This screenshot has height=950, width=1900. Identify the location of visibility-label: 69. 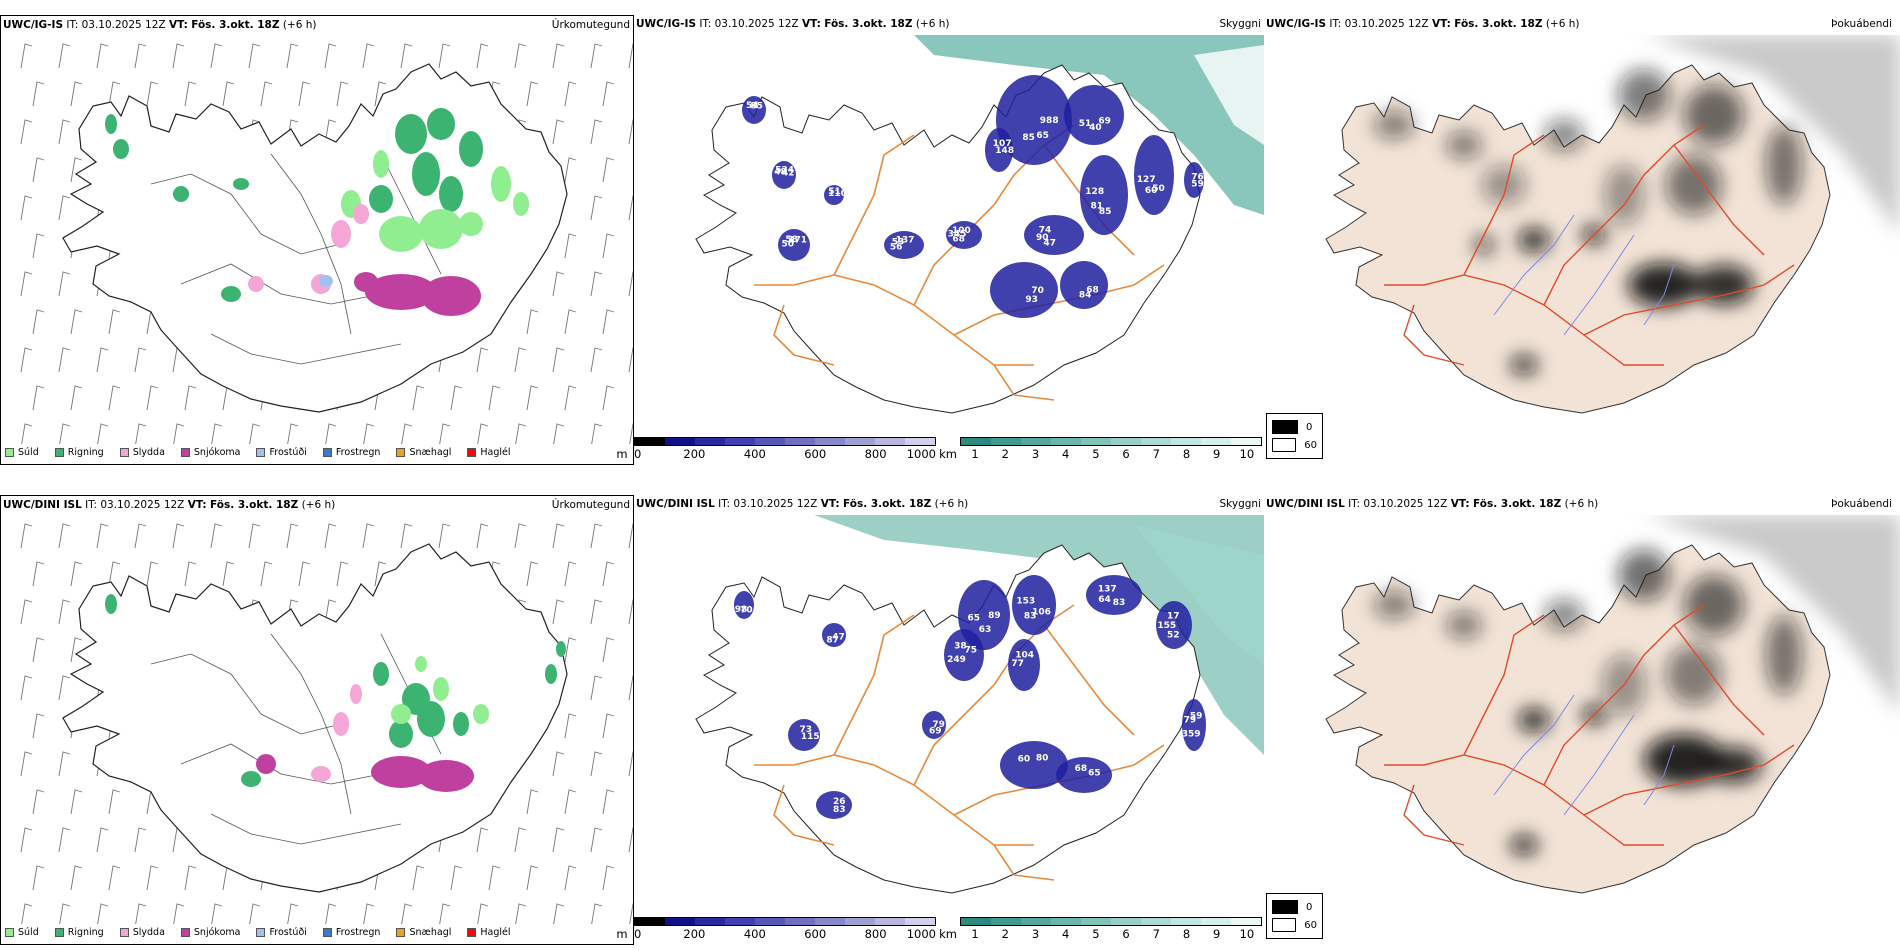
(935, 731).